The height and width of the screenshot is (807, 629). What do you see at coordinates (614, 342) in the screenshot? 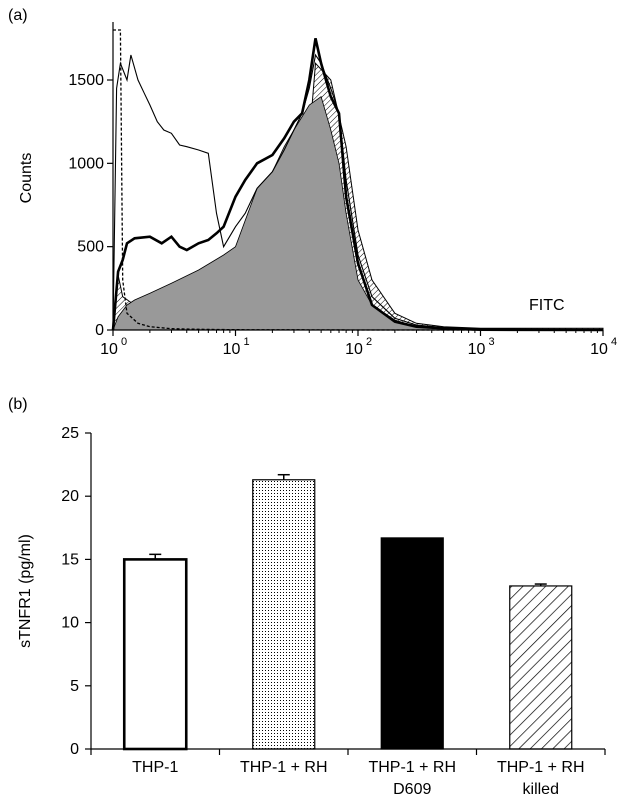
I see `panel-a-x-tick-exponent: 4` at bounding box center [614, 342].